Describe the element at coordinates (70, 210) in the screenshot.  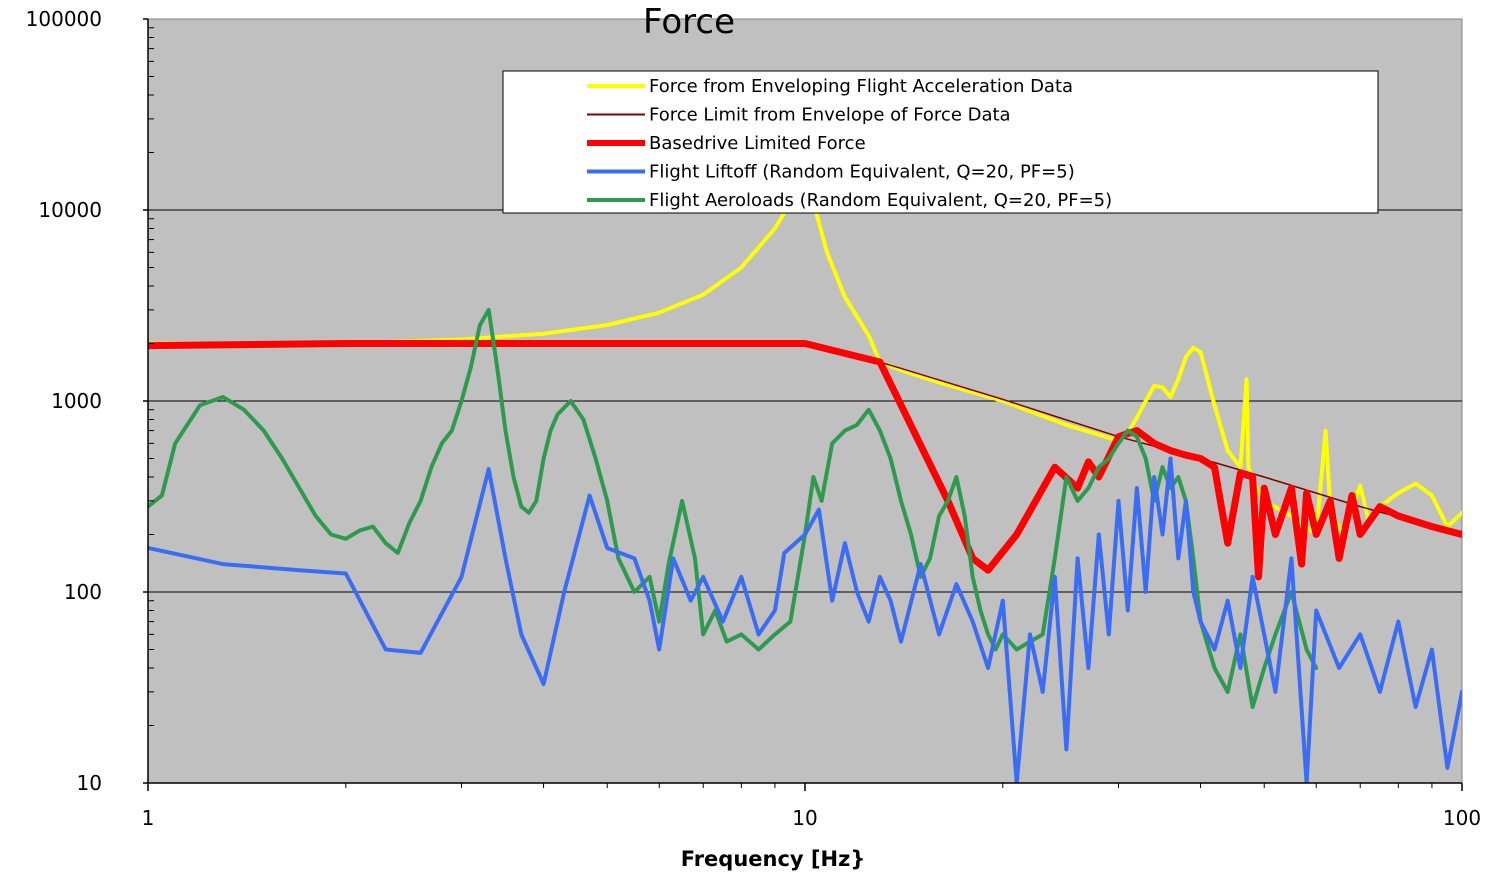
I see `y-tick-label: 10000` at that location.